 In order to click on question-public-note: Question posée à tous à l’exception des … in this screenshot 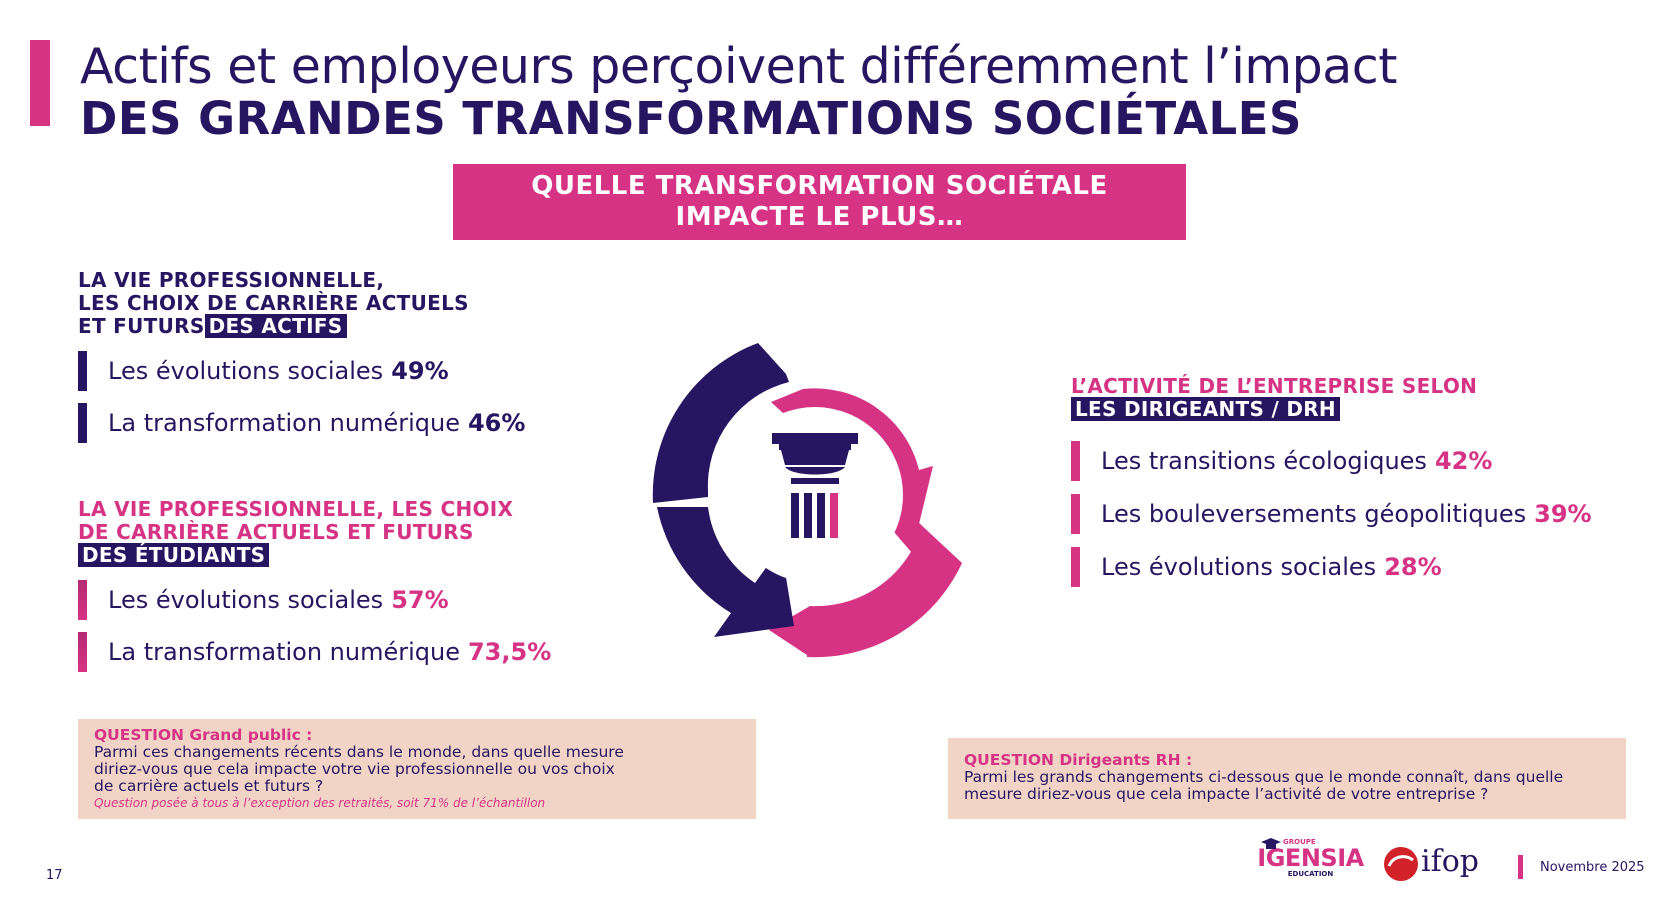, I will do `click(320, 803)`.